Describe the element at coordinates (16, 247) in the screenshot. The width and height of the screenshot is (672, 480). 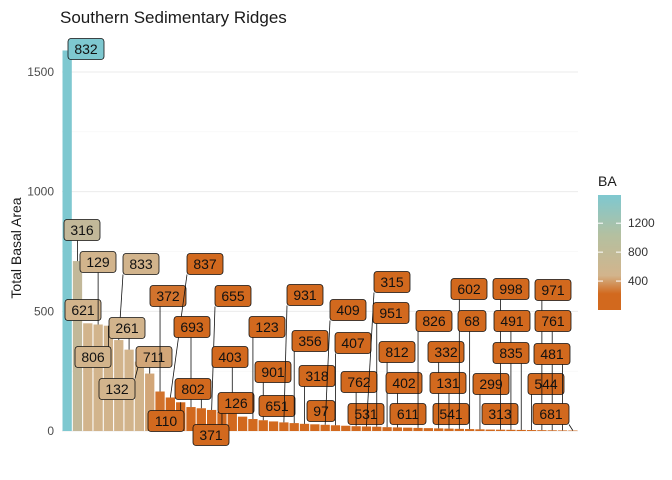
I see `y-axis-title: Total Basal Area` at that location.